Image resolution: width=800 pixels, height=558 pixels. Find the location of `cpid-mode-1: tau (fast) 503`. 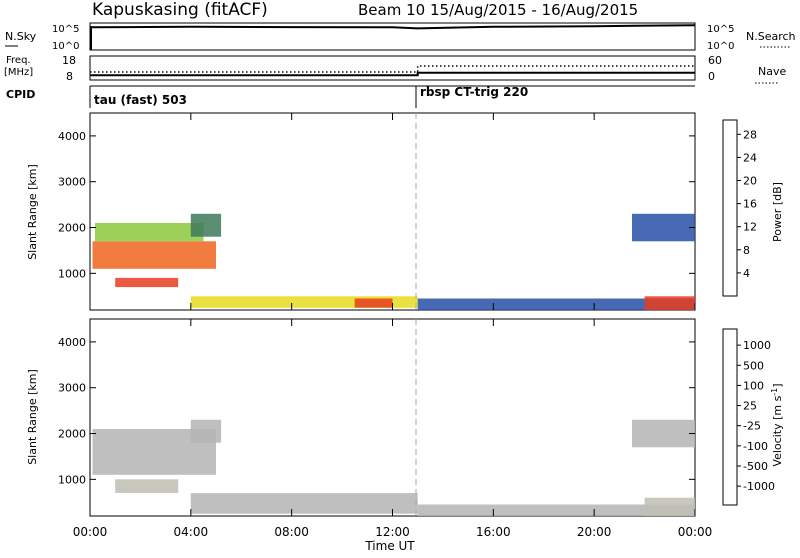

cpid-mode-1: tau (fast) 503 is located at coordinates (140, 100).